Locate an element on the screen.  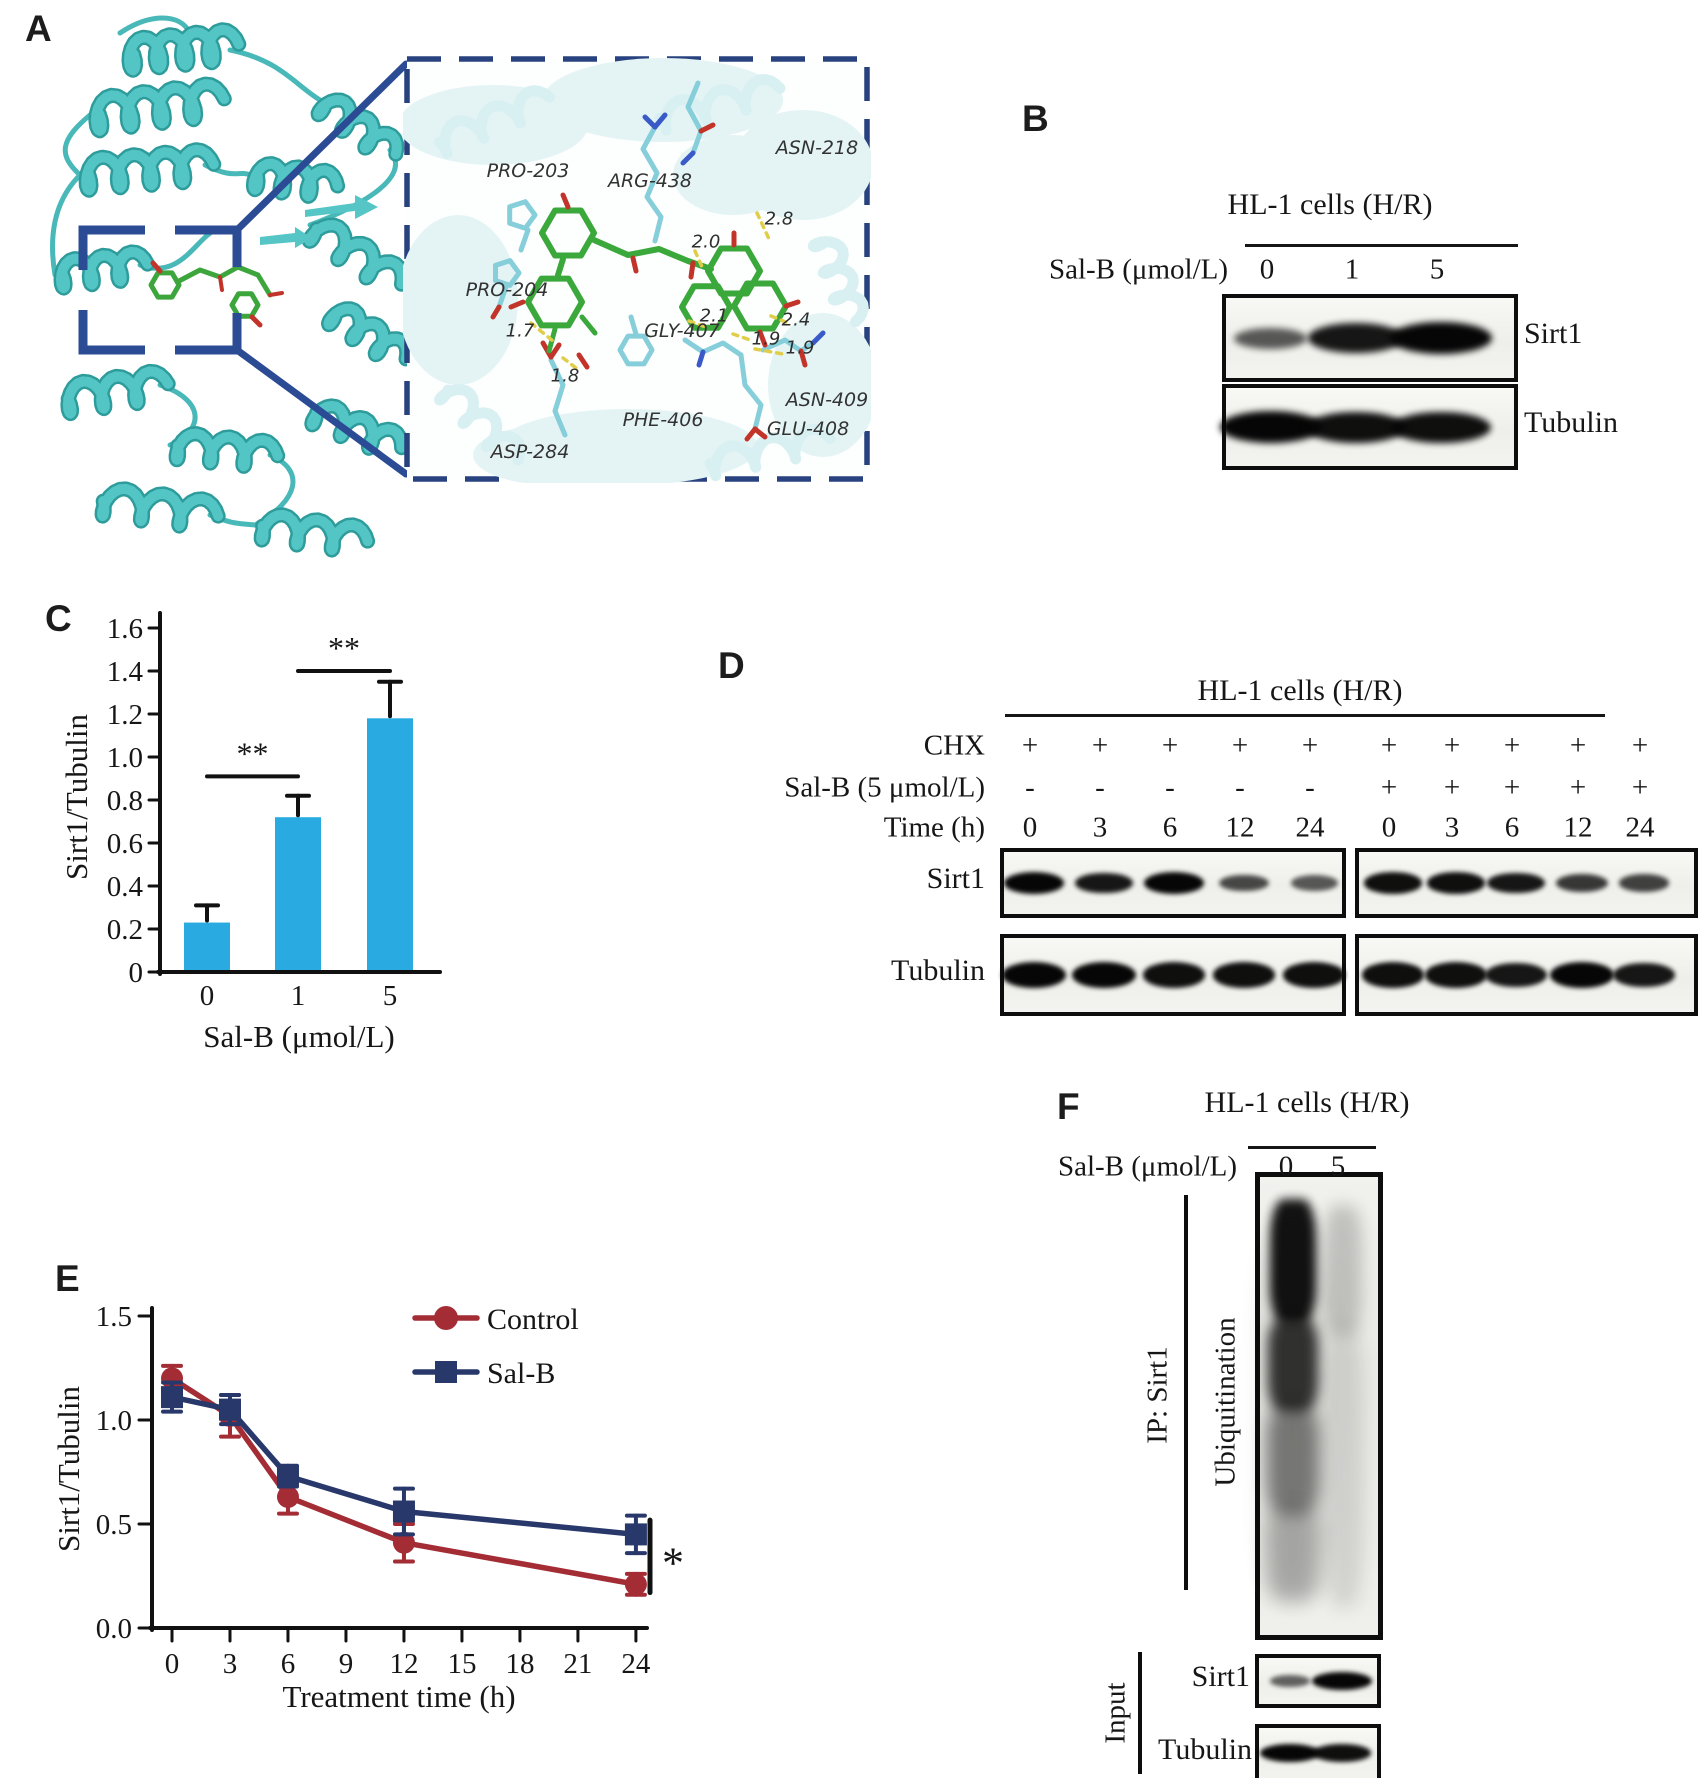
protein-ribbon-structure is located at coordinates (232, 286).